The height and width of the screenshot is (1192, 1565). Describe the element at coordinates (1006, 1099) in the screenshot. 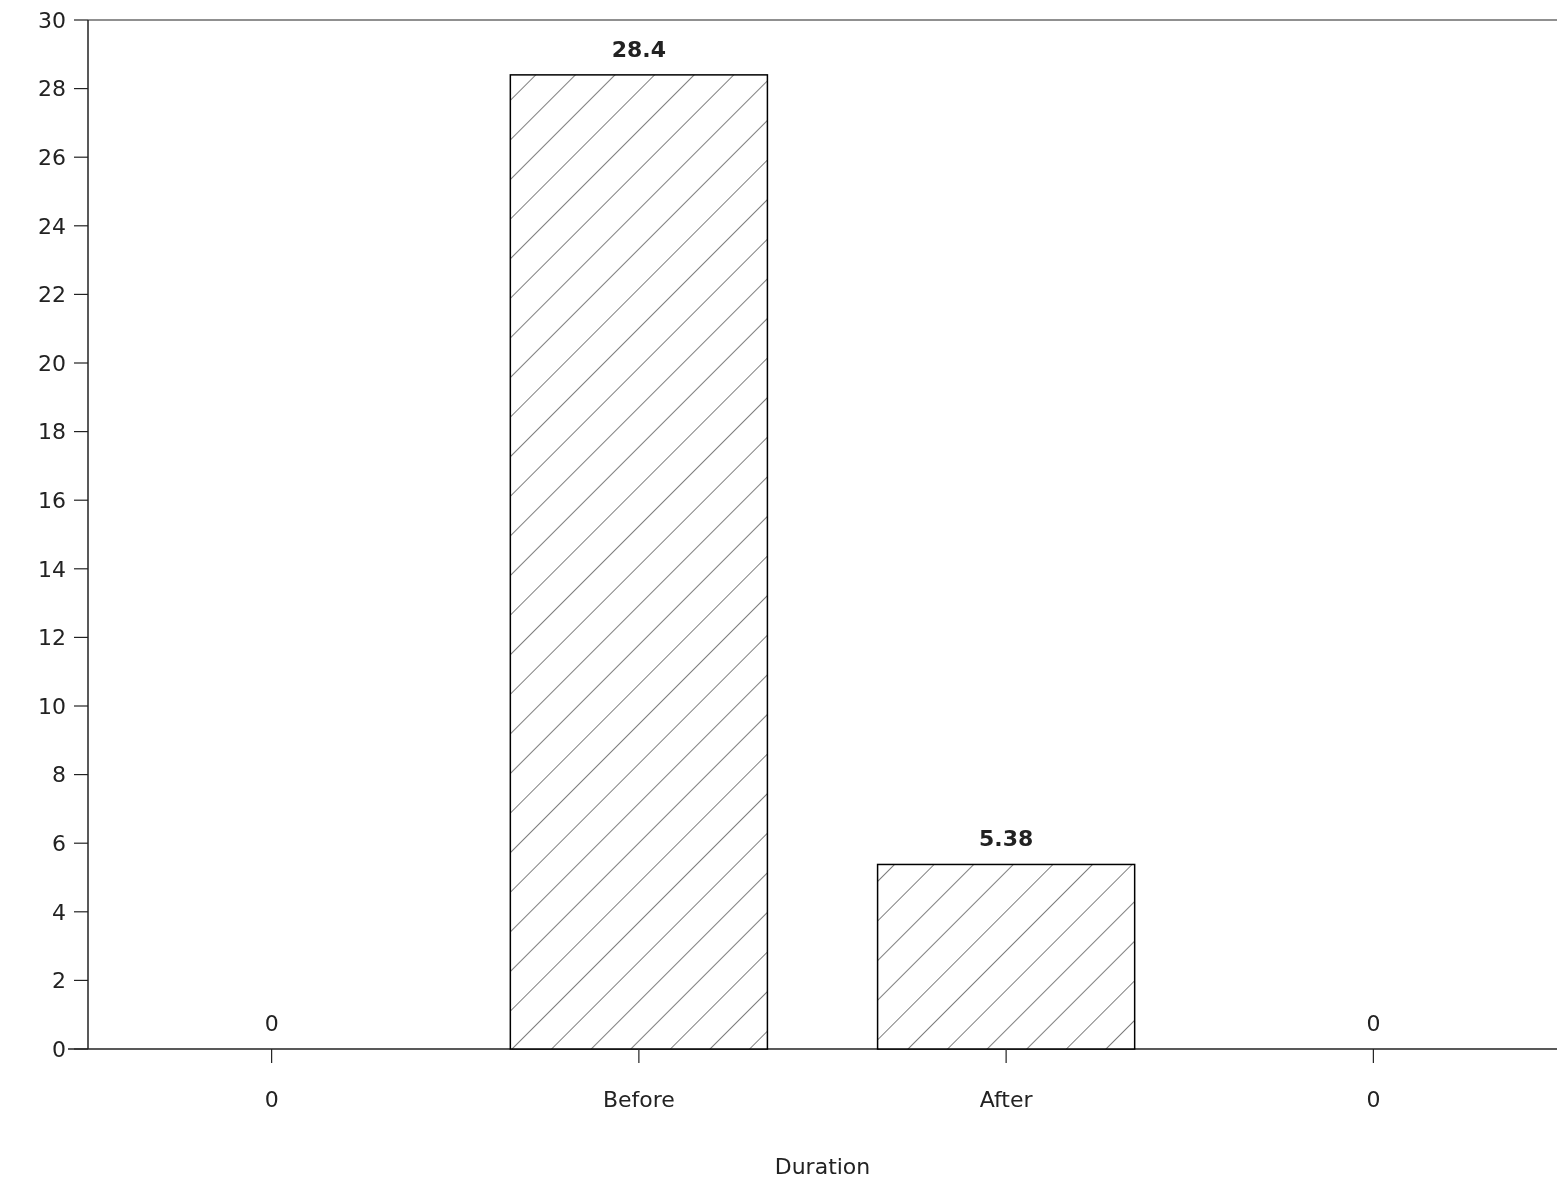

I see `x-tick-label: After` at that location.